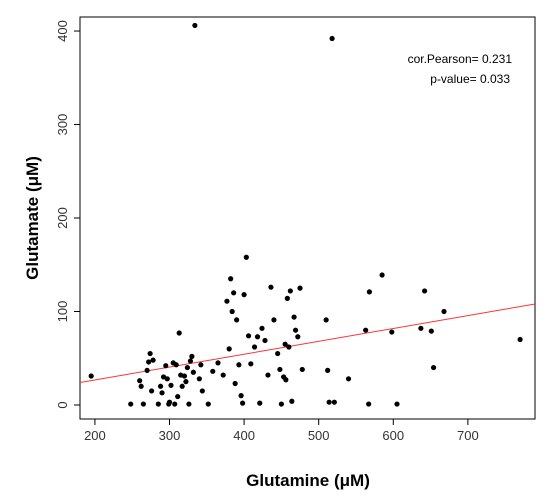  What do you see at coordinates (281, 431) in the screenshot?
I see `x-axis: 200 300 400 500 600 700` at bounding box center [281, 431].